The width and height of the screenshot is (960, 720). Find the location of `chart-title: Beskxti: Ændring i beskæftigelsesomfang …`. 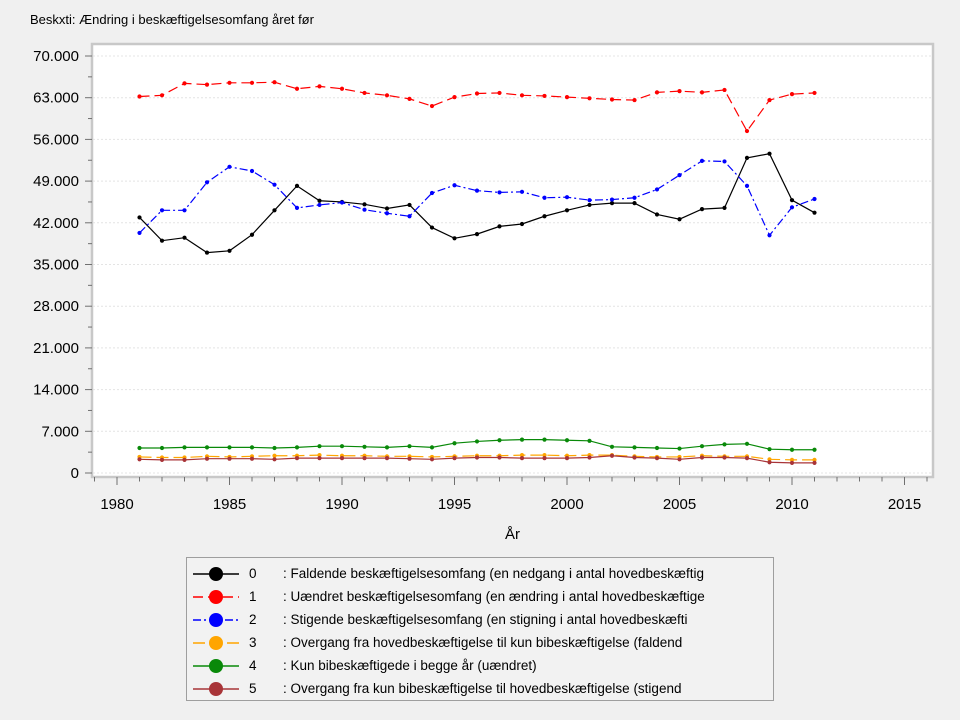

chart-title: Beskxti: Ændring i beskæftigelsesomfang … is located at coordinates (172, 19).